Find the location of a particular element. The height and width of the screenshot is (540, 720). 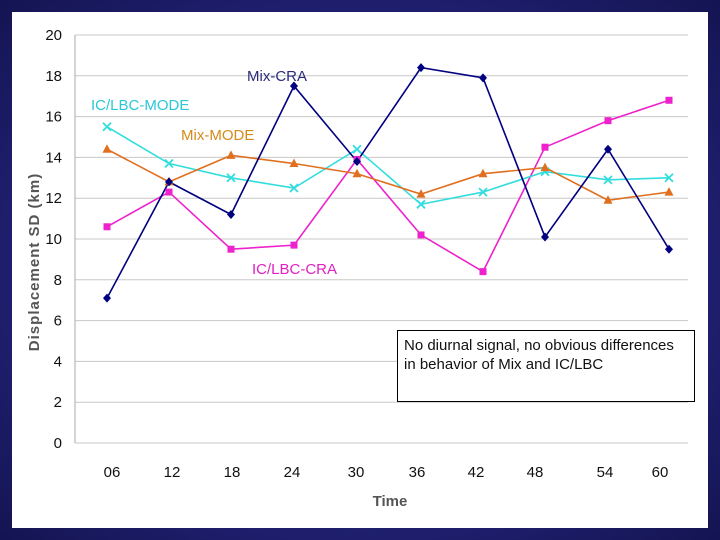

x-tick-label: 60 is located at coordinates (660, 472).